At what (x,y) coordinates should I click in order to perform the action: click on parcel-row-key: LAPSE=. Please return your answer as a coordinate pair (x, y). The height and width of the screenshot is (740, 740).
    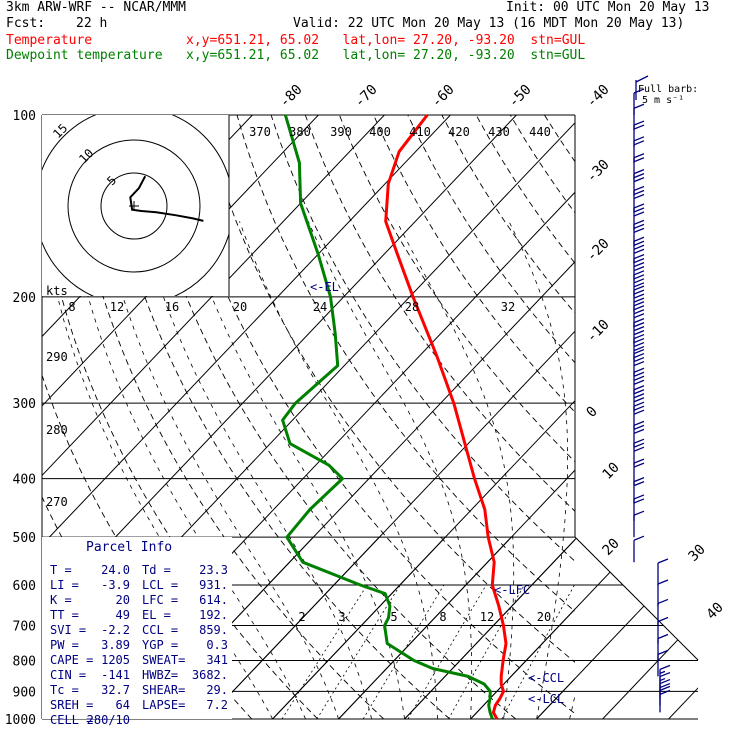
    Looking at the image, I should click on (163, 705).